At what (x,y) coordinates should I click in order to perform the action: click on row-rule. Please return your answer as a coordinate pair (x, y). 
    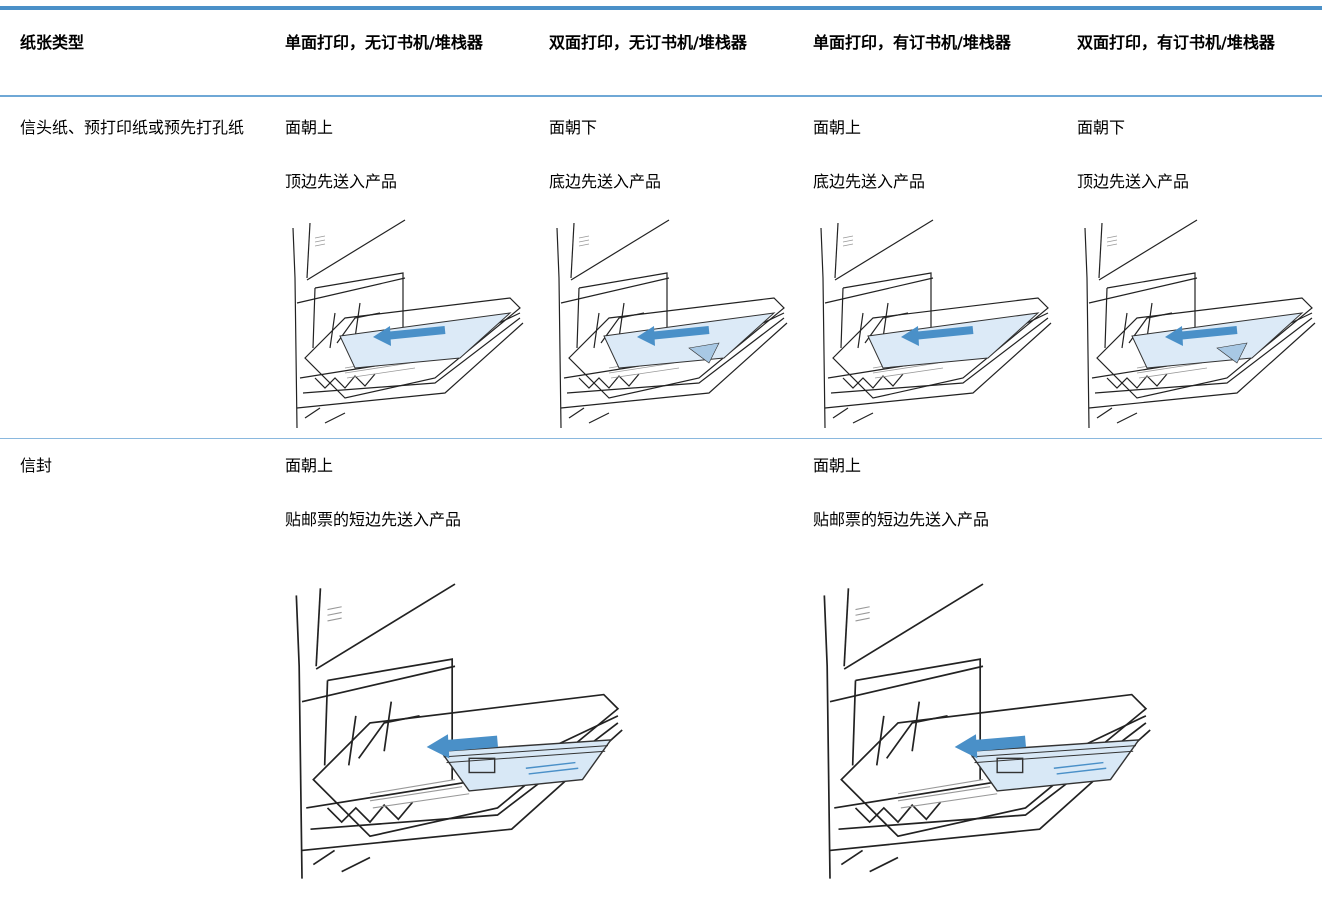
    Looking at the image, I should click on (661, 438).